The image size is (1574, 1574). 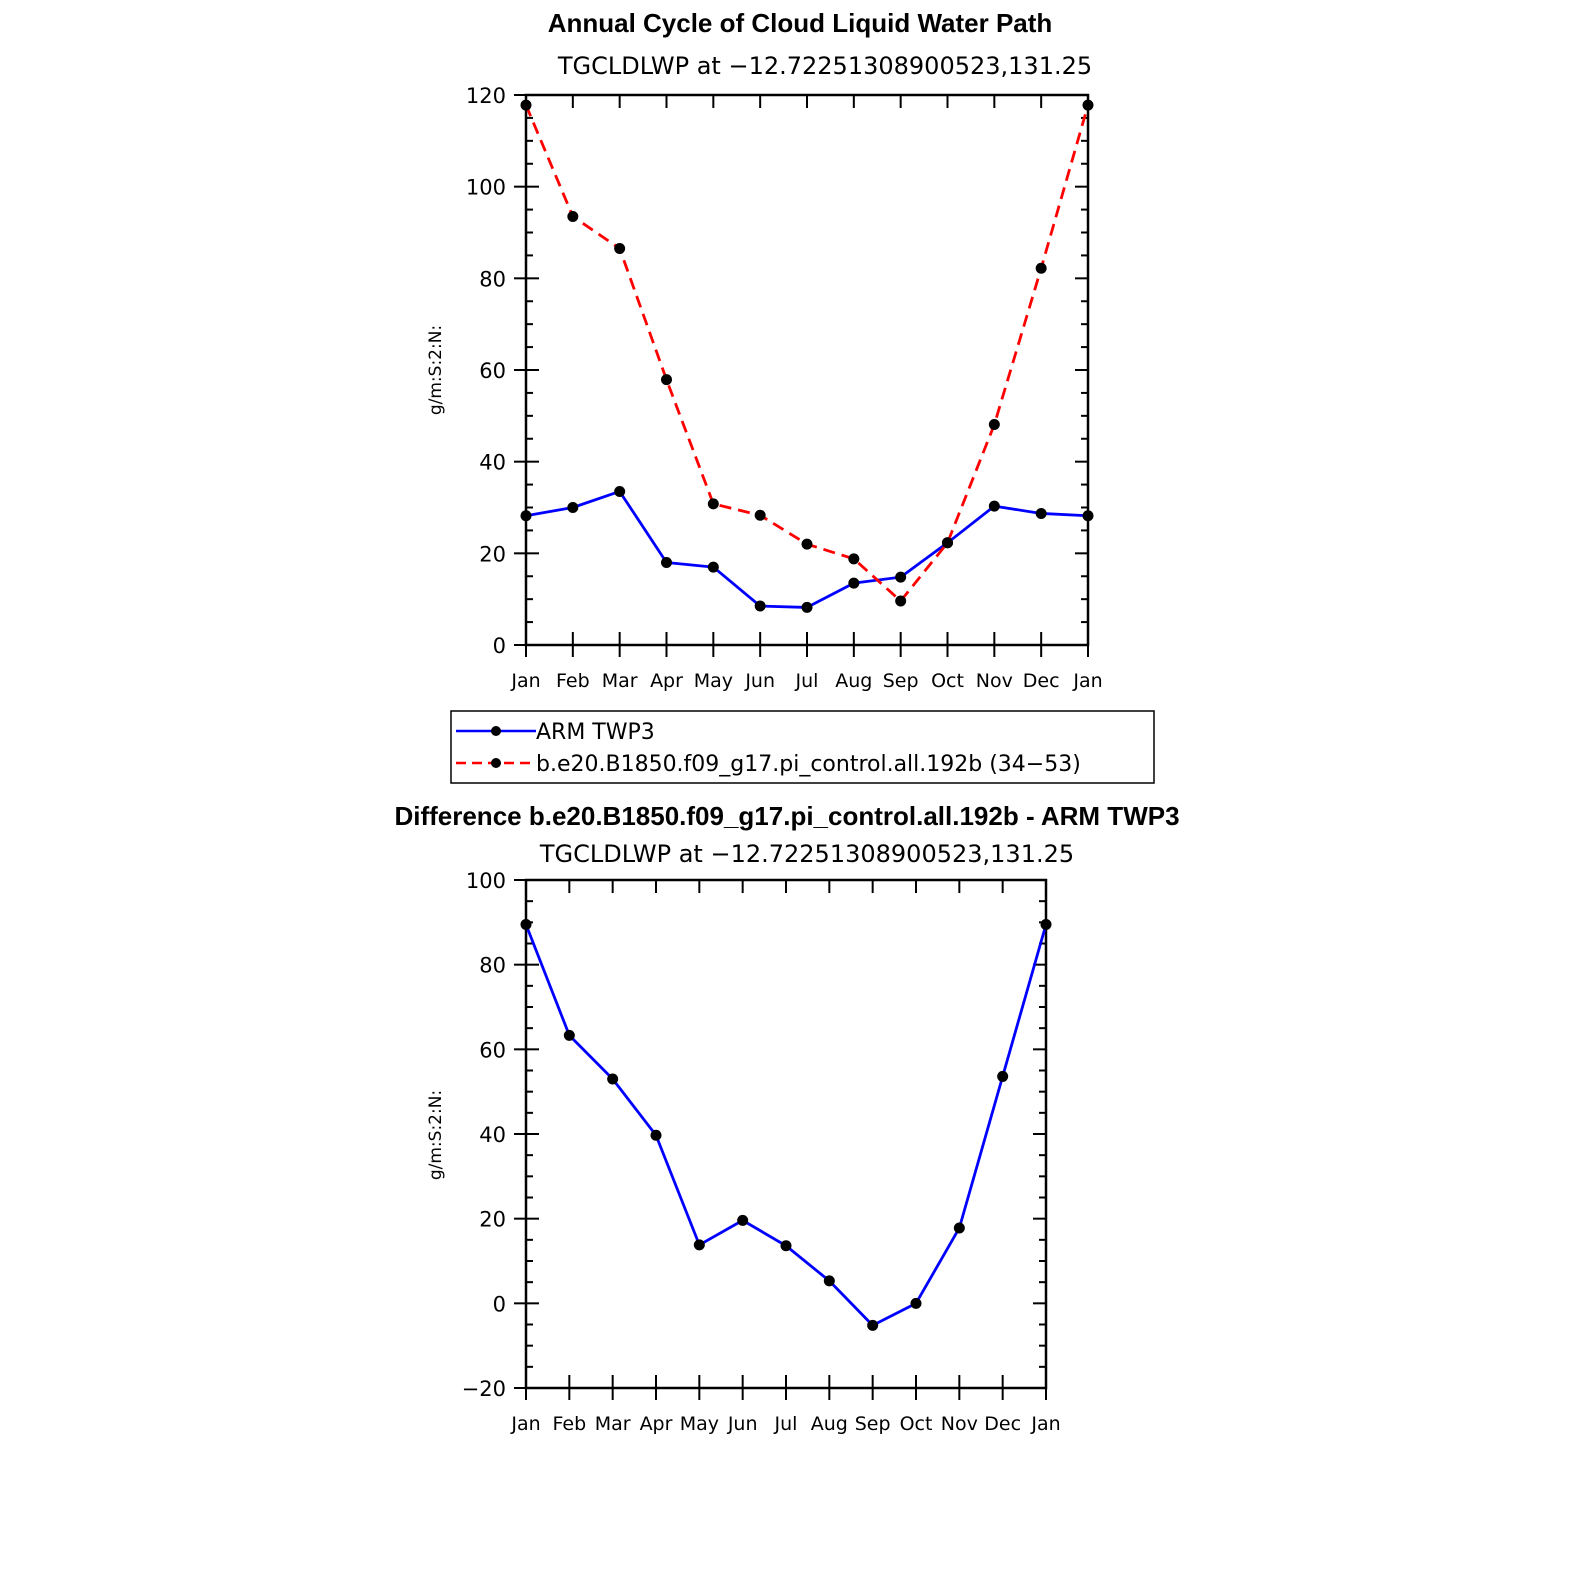 What do you see at coordinates (486, 96) in the screenshot?
I see `y-tick-label: 120` at bounding box center [486, 96].